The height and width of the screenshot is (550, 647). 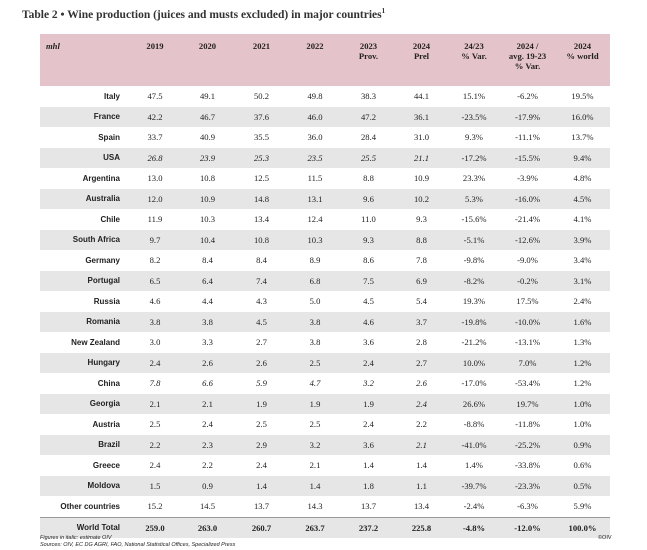 What do you see at coordinates (261, 219) in the screenshot?
I see `cell: 13.4` at bounding box center [261, 219].